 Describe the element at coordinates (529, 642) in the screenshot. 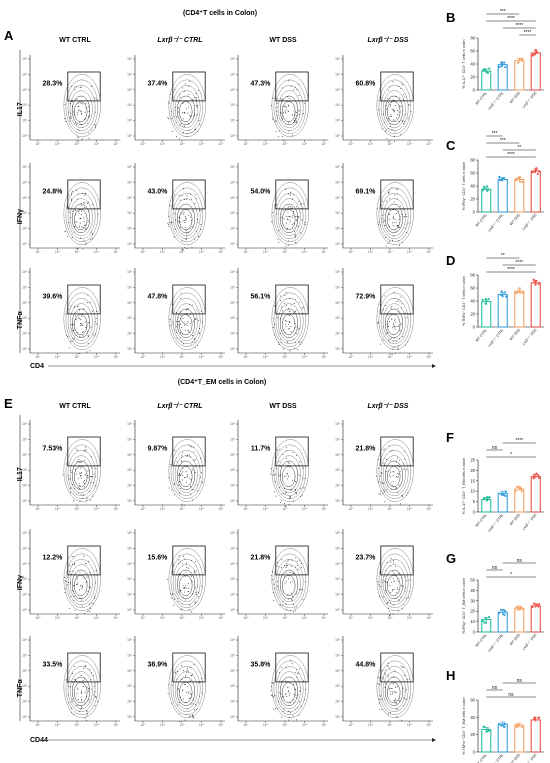

I see `category-label: Lxrβ⁻/⁻ DSS` at that location.